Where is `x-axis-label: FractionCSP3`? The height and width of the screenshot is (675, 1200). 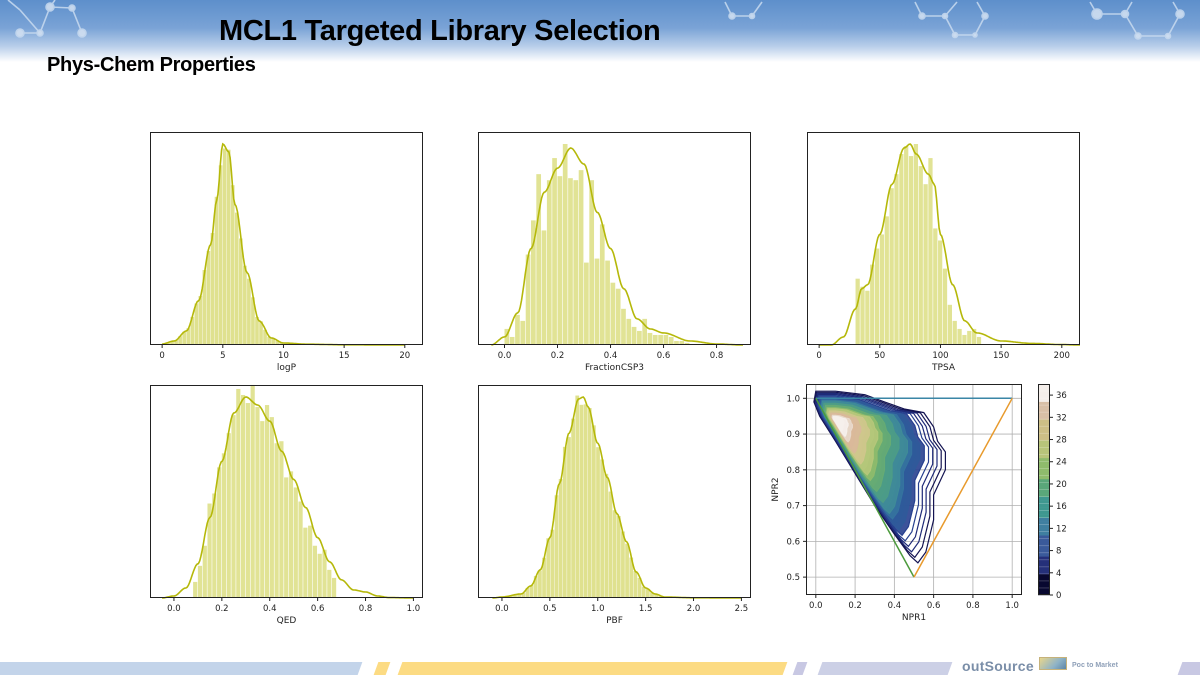
x-axis-label: FractionCSP3 is located at coordinates (614, 368).